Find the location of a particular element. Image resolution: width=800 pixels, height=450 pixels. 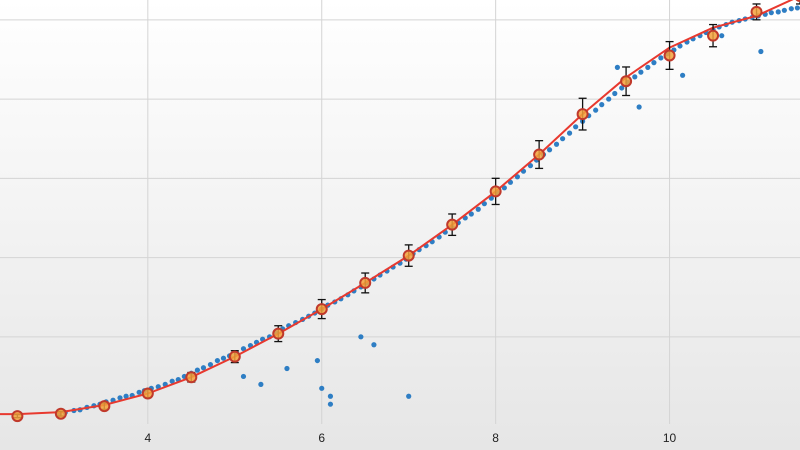

x-tick-label: 6 is located at coordinates (321, 438).